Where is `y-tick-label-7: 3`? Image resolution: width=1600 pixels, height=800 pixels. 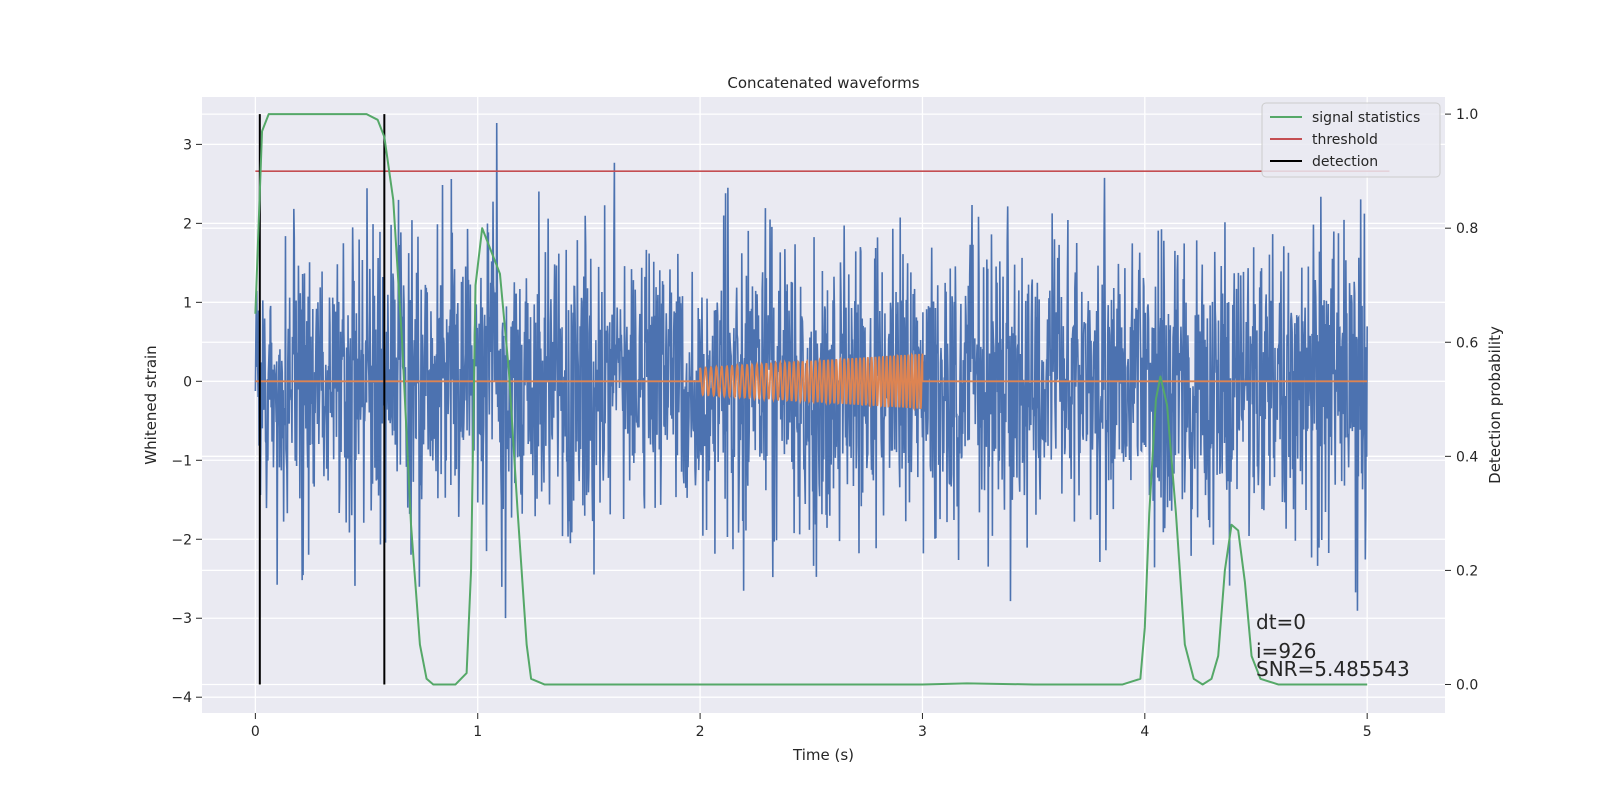
y-tick-label-7: 3 is located at coordinates (187, 145).